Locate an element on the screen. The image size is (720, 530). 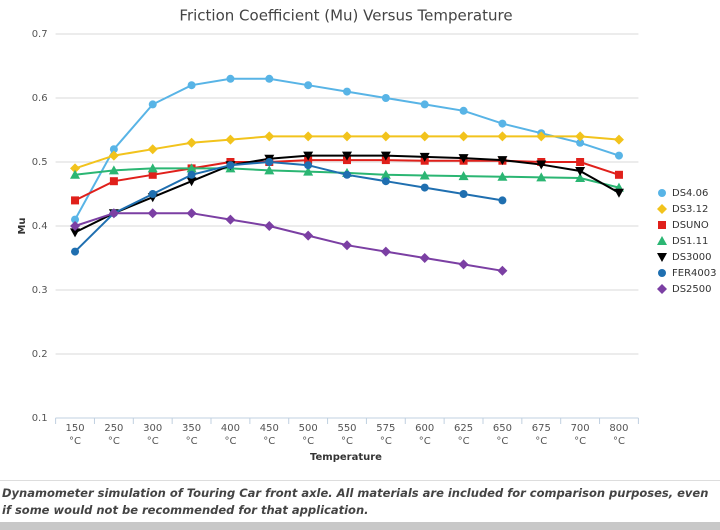
x-tick-label-line: 675 is located at coordinates (541, 428).